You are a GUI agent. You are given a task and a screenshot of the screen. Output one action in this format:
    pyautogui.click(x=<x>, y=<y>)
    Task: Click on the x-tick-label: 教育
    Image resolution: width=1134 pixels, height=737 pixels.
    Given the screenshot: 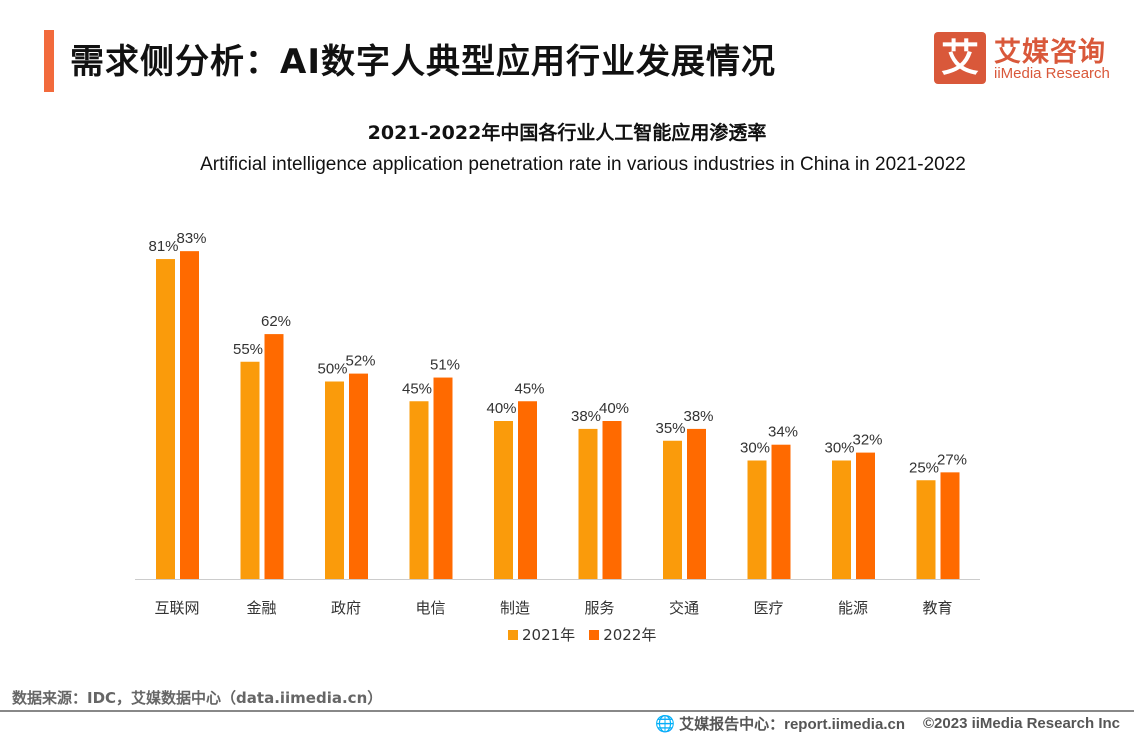 What is the action you would take?
    pyautogui.click(x=937, y=608)
    